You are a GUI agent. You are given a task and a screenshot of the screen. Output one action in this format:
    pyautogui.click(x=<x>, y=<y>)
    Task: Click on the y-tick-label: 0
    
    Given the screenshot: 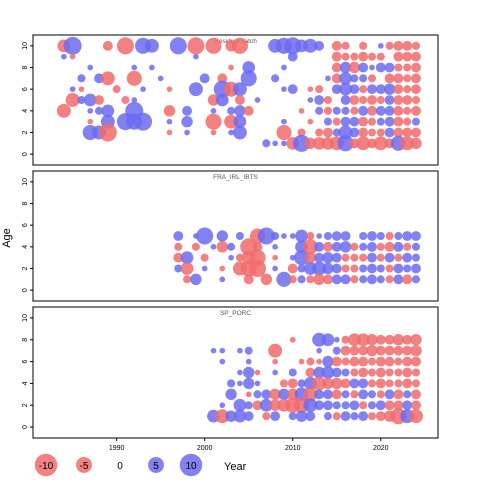 What is the action you would take?
    pyautogui.click(x=25, y=154)
    